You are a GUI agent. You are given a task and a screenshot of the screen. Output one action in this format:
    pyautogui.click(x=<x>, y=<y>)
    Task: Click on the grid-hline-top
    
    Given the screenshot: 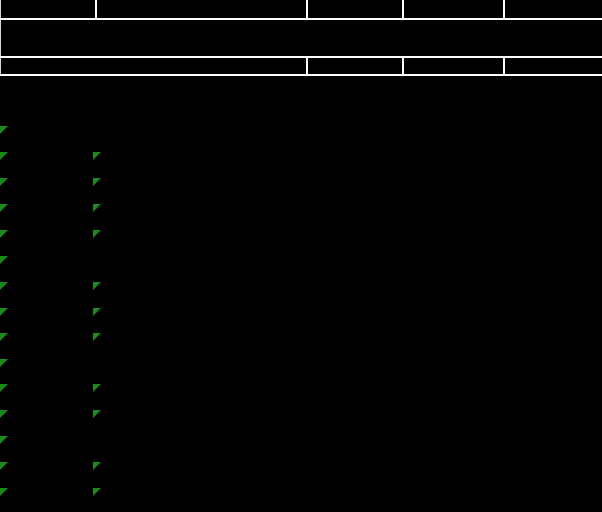 What is the action you would take?
    pyautogui.click(x=301, y=19)
    